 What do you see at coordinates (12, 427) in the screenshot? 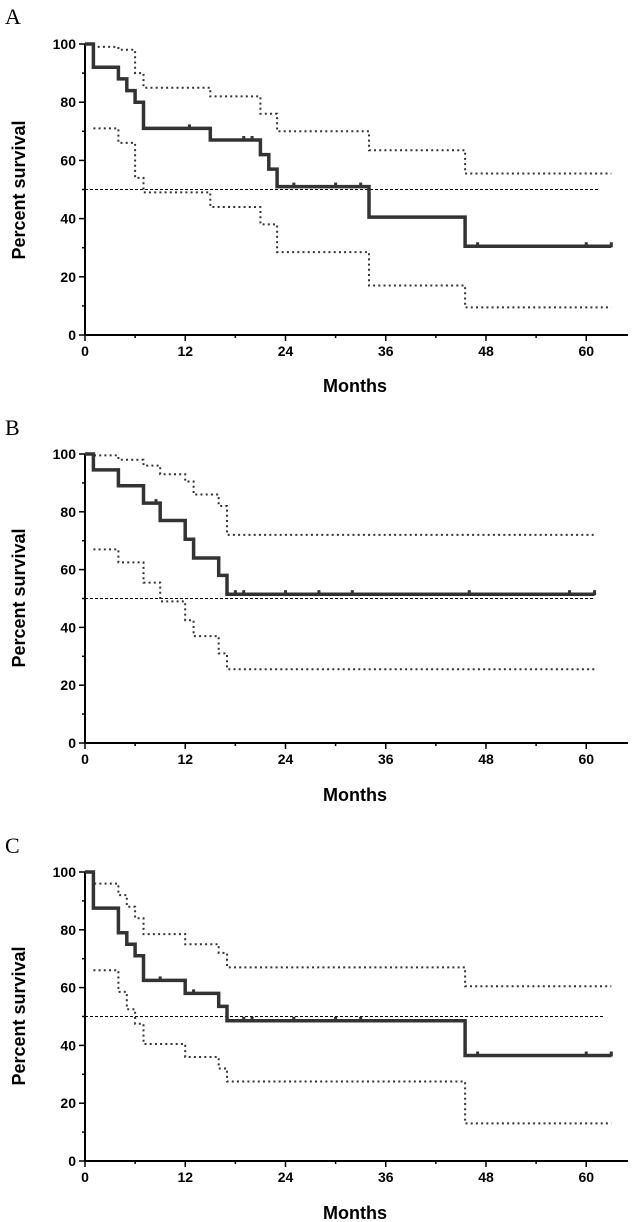
I see `panel-letter: B` at bounding box center [12, 427].